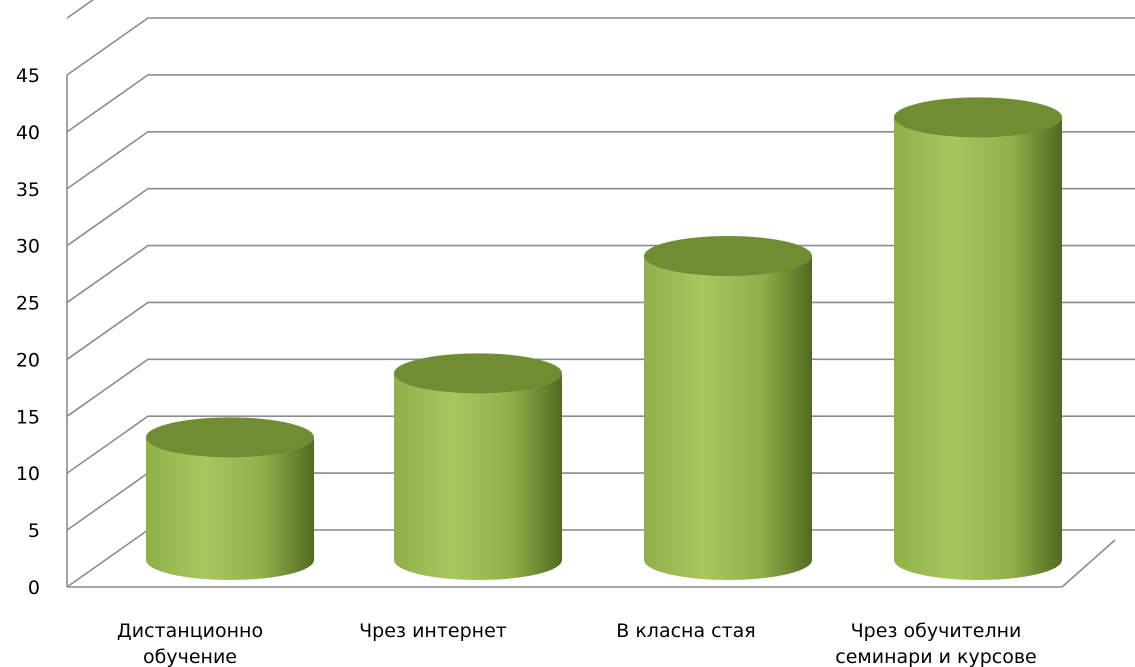 The width and height of the screenshot is (1135, 667). I want to click on y-tick-label: 5, so click(34, 531).